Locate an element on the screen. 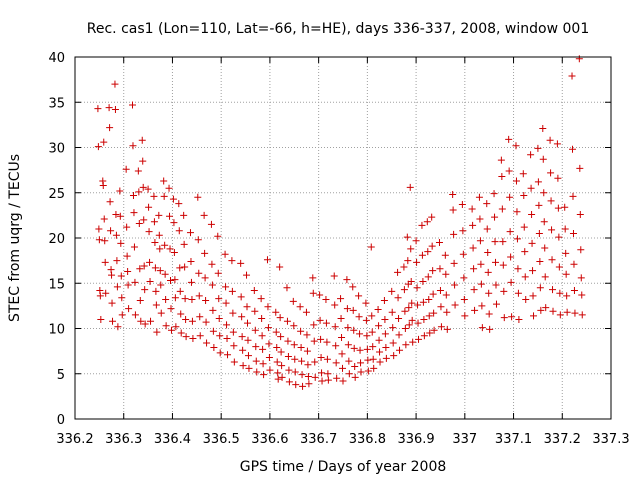  x-tick-label: 337.1 is located at coordinates (513, 439).